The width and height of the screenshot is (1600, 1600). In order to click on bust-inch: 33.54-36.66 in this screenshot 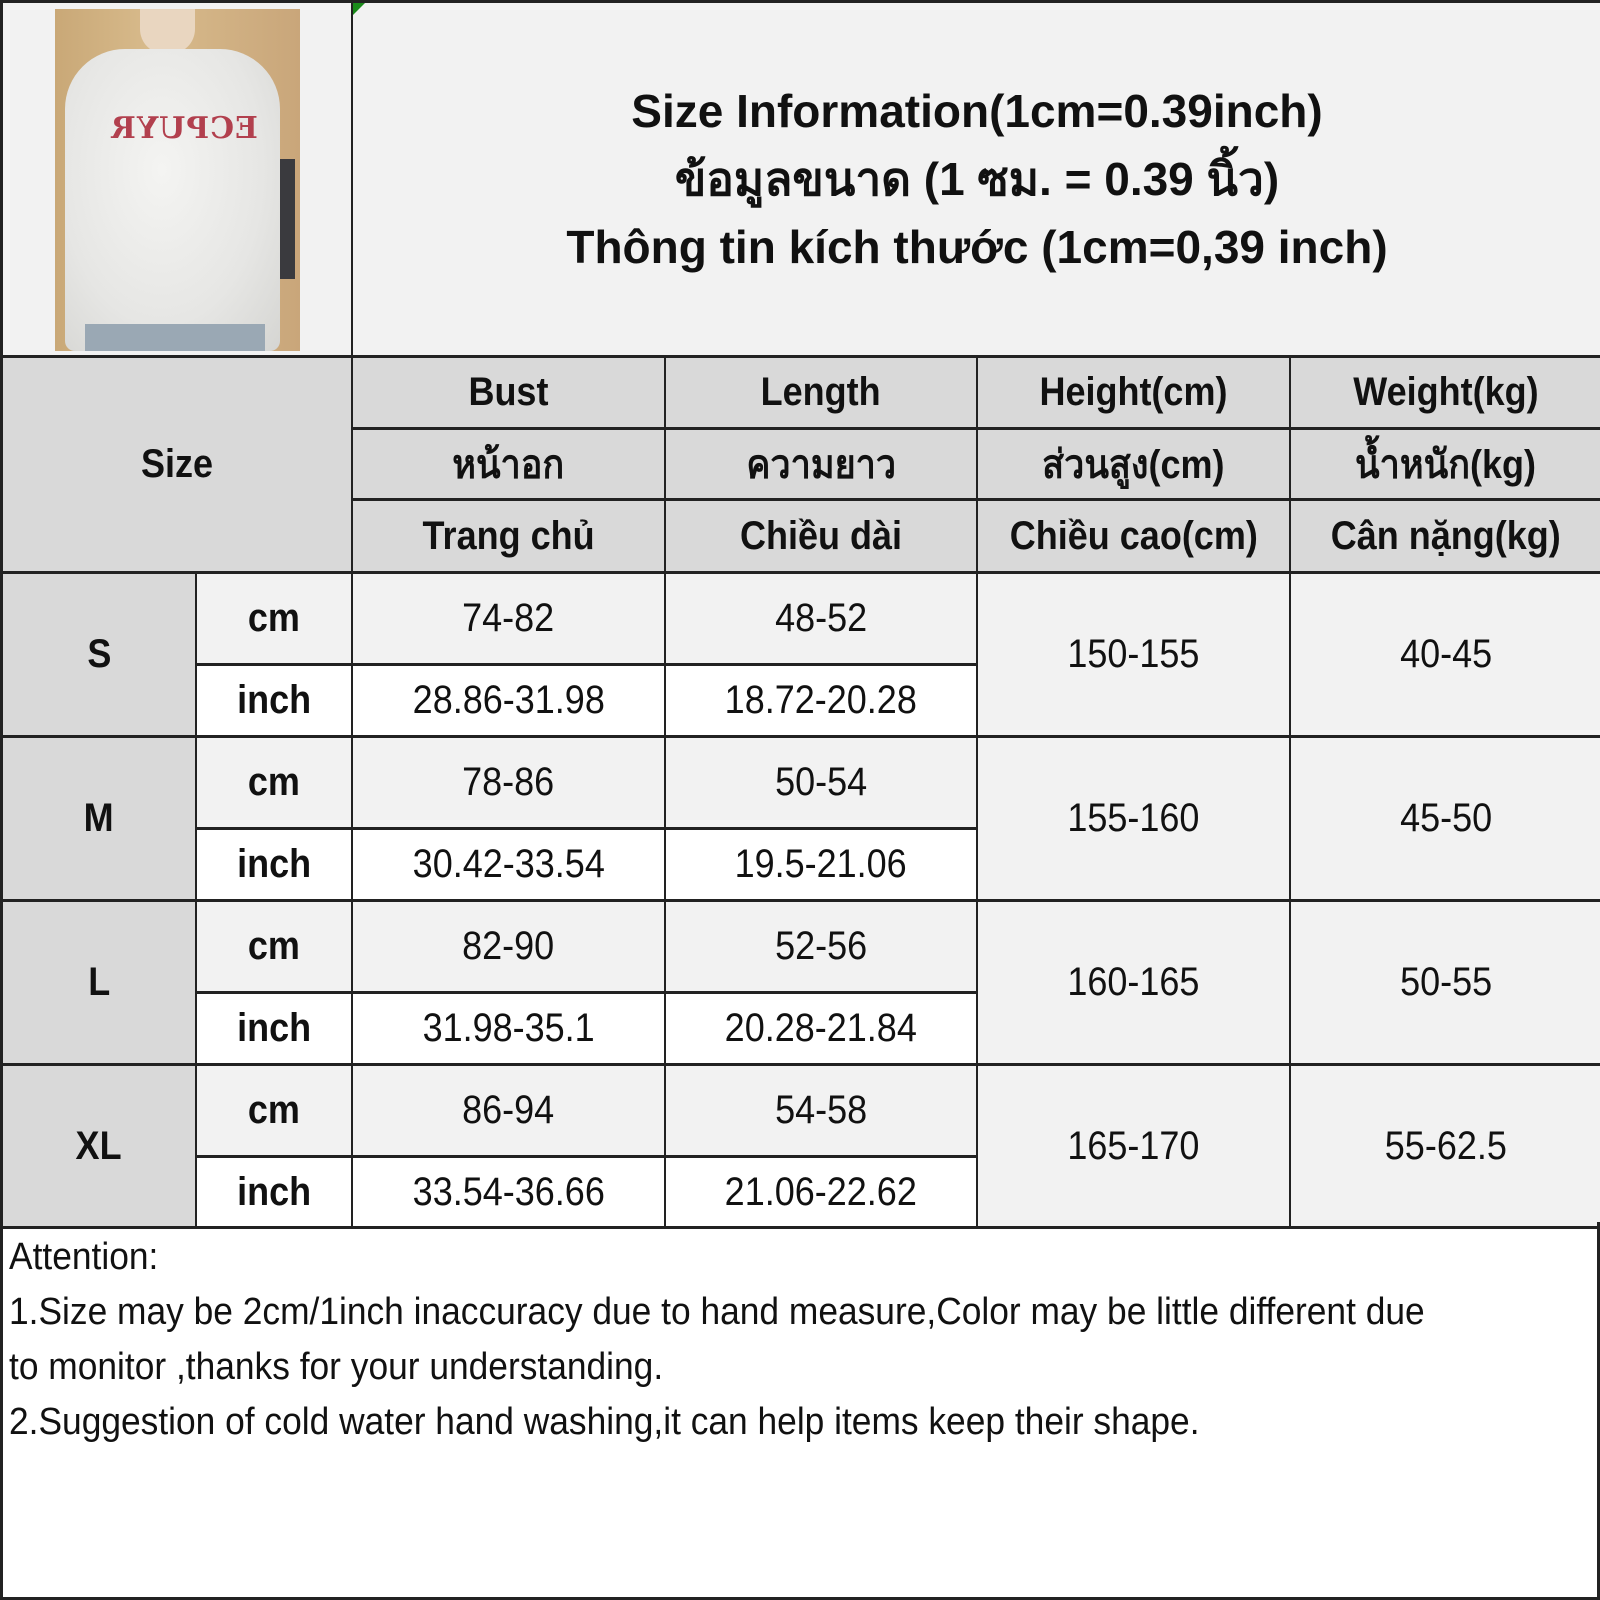, I will do `click(509, 1193)`.